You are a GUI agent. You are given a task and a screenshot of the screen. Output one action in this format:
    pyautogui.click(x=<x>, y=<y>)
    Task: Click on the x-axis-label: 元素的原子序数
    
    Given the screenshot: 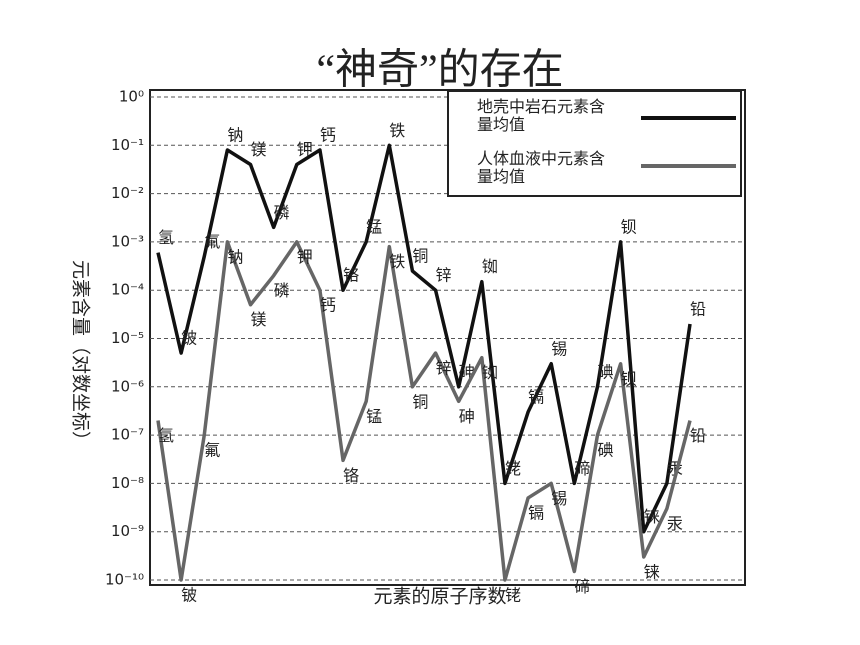 What is the action you would take?
    pyautogui.click(x=439, y=597)
    